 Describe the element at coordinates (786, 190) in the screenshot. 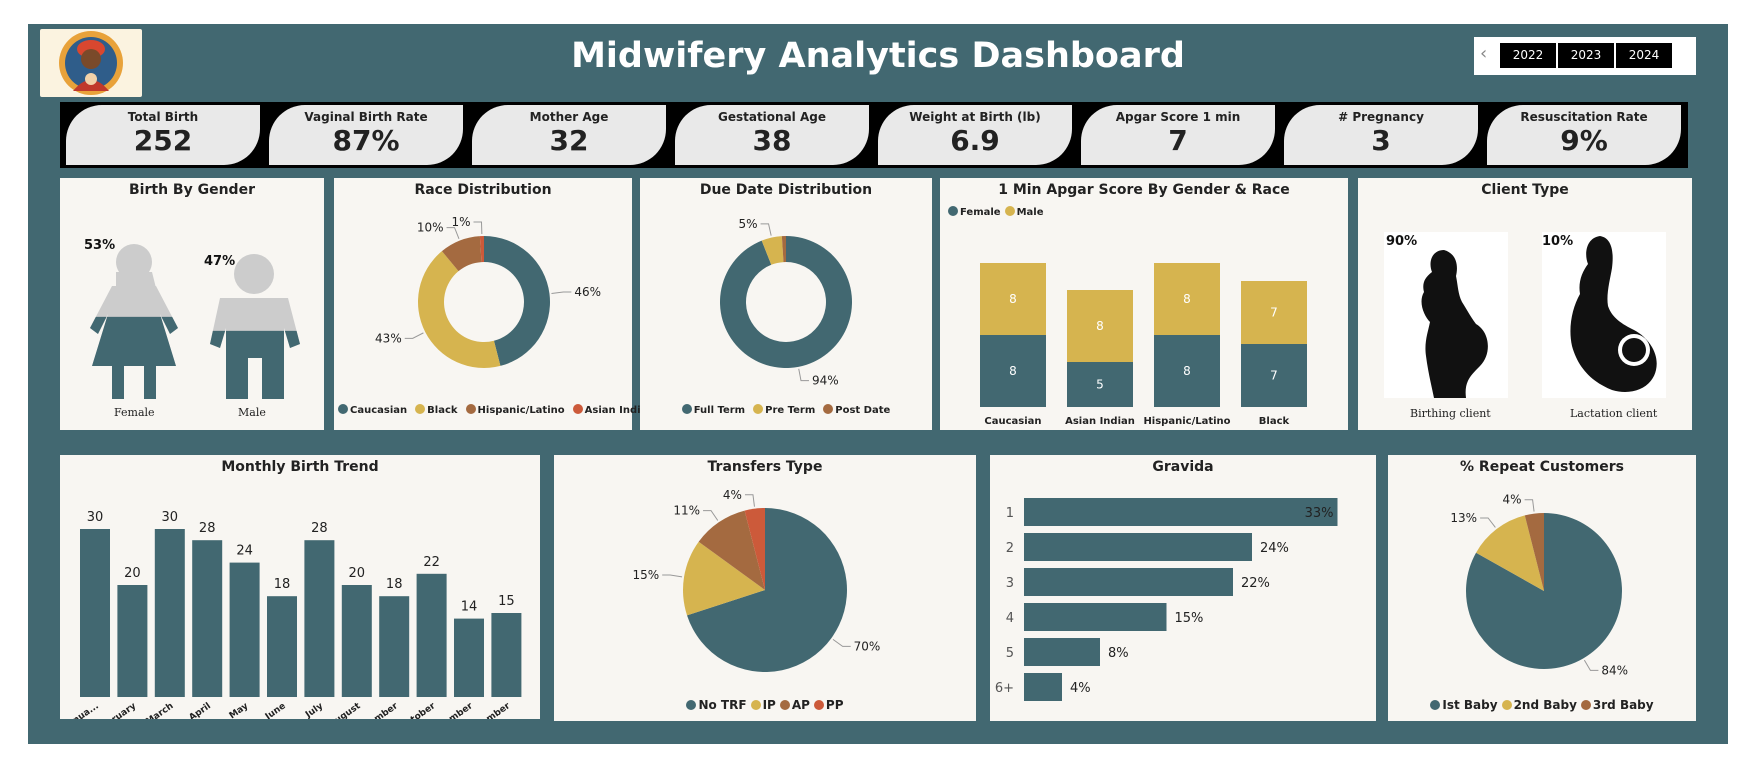

I see `panel-title: Due Date Distribution` at that location.